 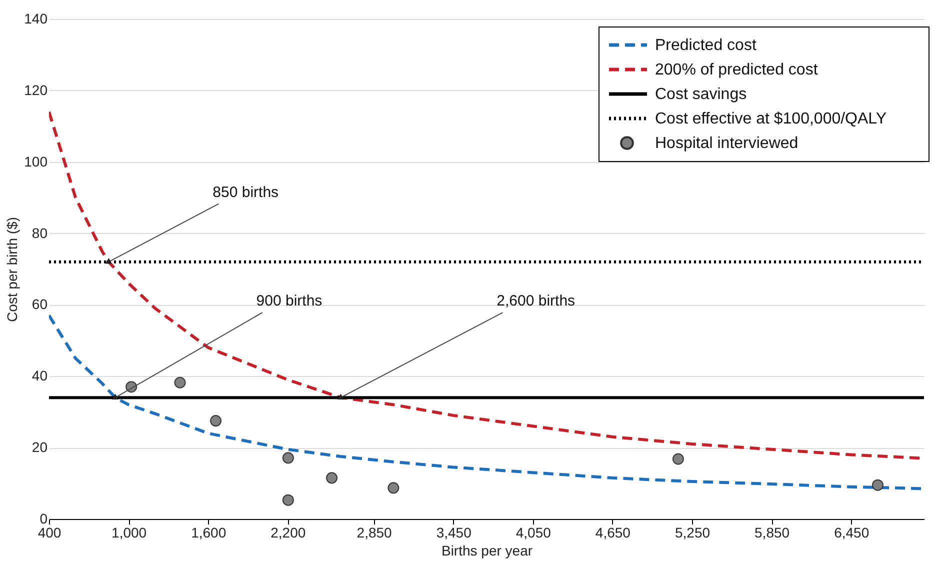 What do you see at coordinates (701, 94) in the screenshot?
I see `legend-label: Cost savings` at bounding box center [701, 94].